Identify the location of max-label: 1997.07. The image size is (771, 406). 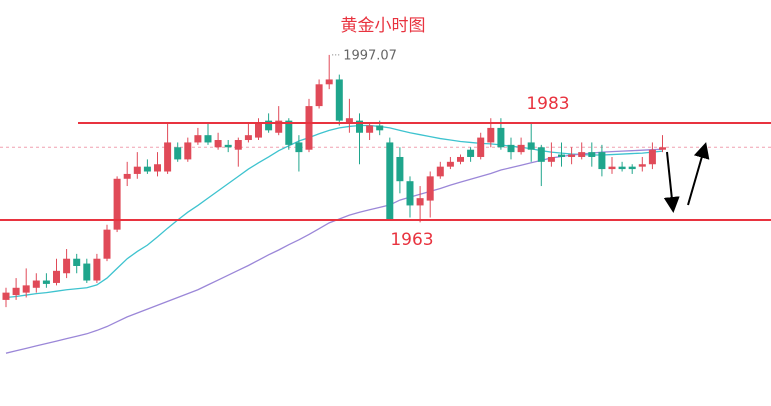
(370, 55).